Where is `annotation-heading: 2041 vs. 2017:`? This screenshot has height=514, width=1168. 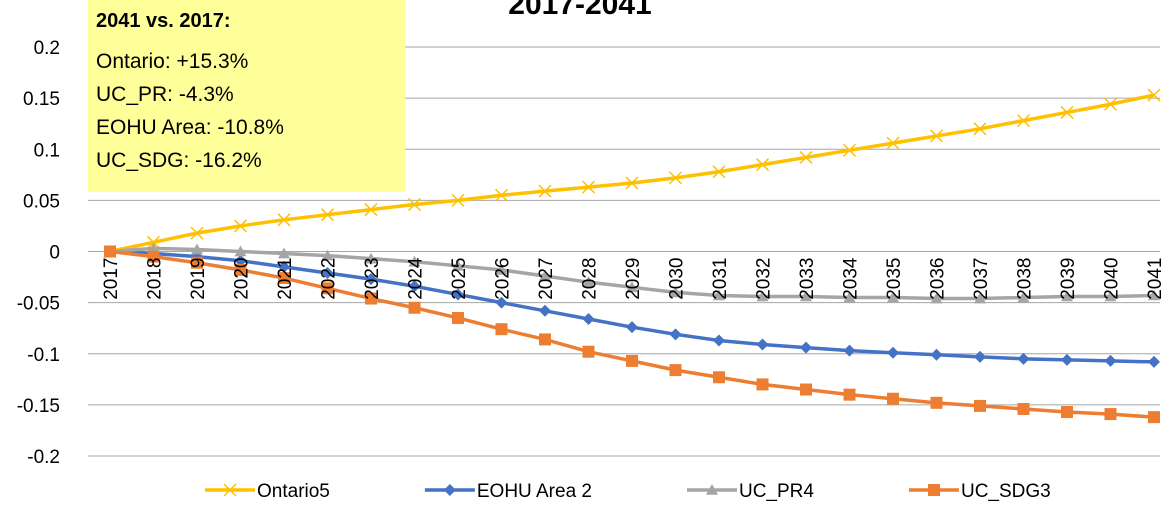
annotation-heading: 2041 vs. 2017: is located at coordinates (163, 21).